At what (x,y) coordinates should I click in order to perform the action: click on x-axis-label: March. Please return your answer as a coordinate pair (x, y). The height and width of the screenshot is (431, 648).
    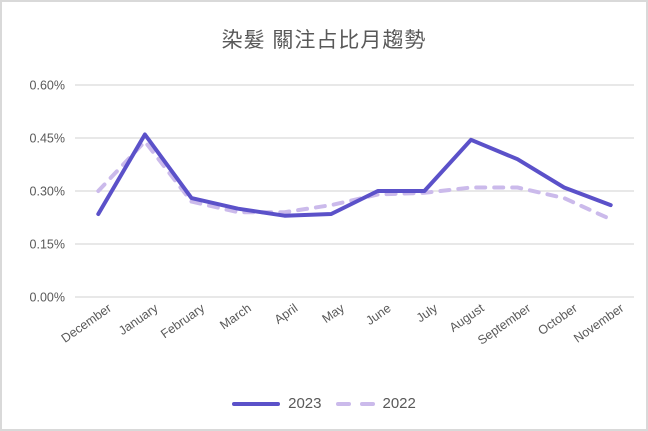
    Looking at the image, I should click on (235, 316).